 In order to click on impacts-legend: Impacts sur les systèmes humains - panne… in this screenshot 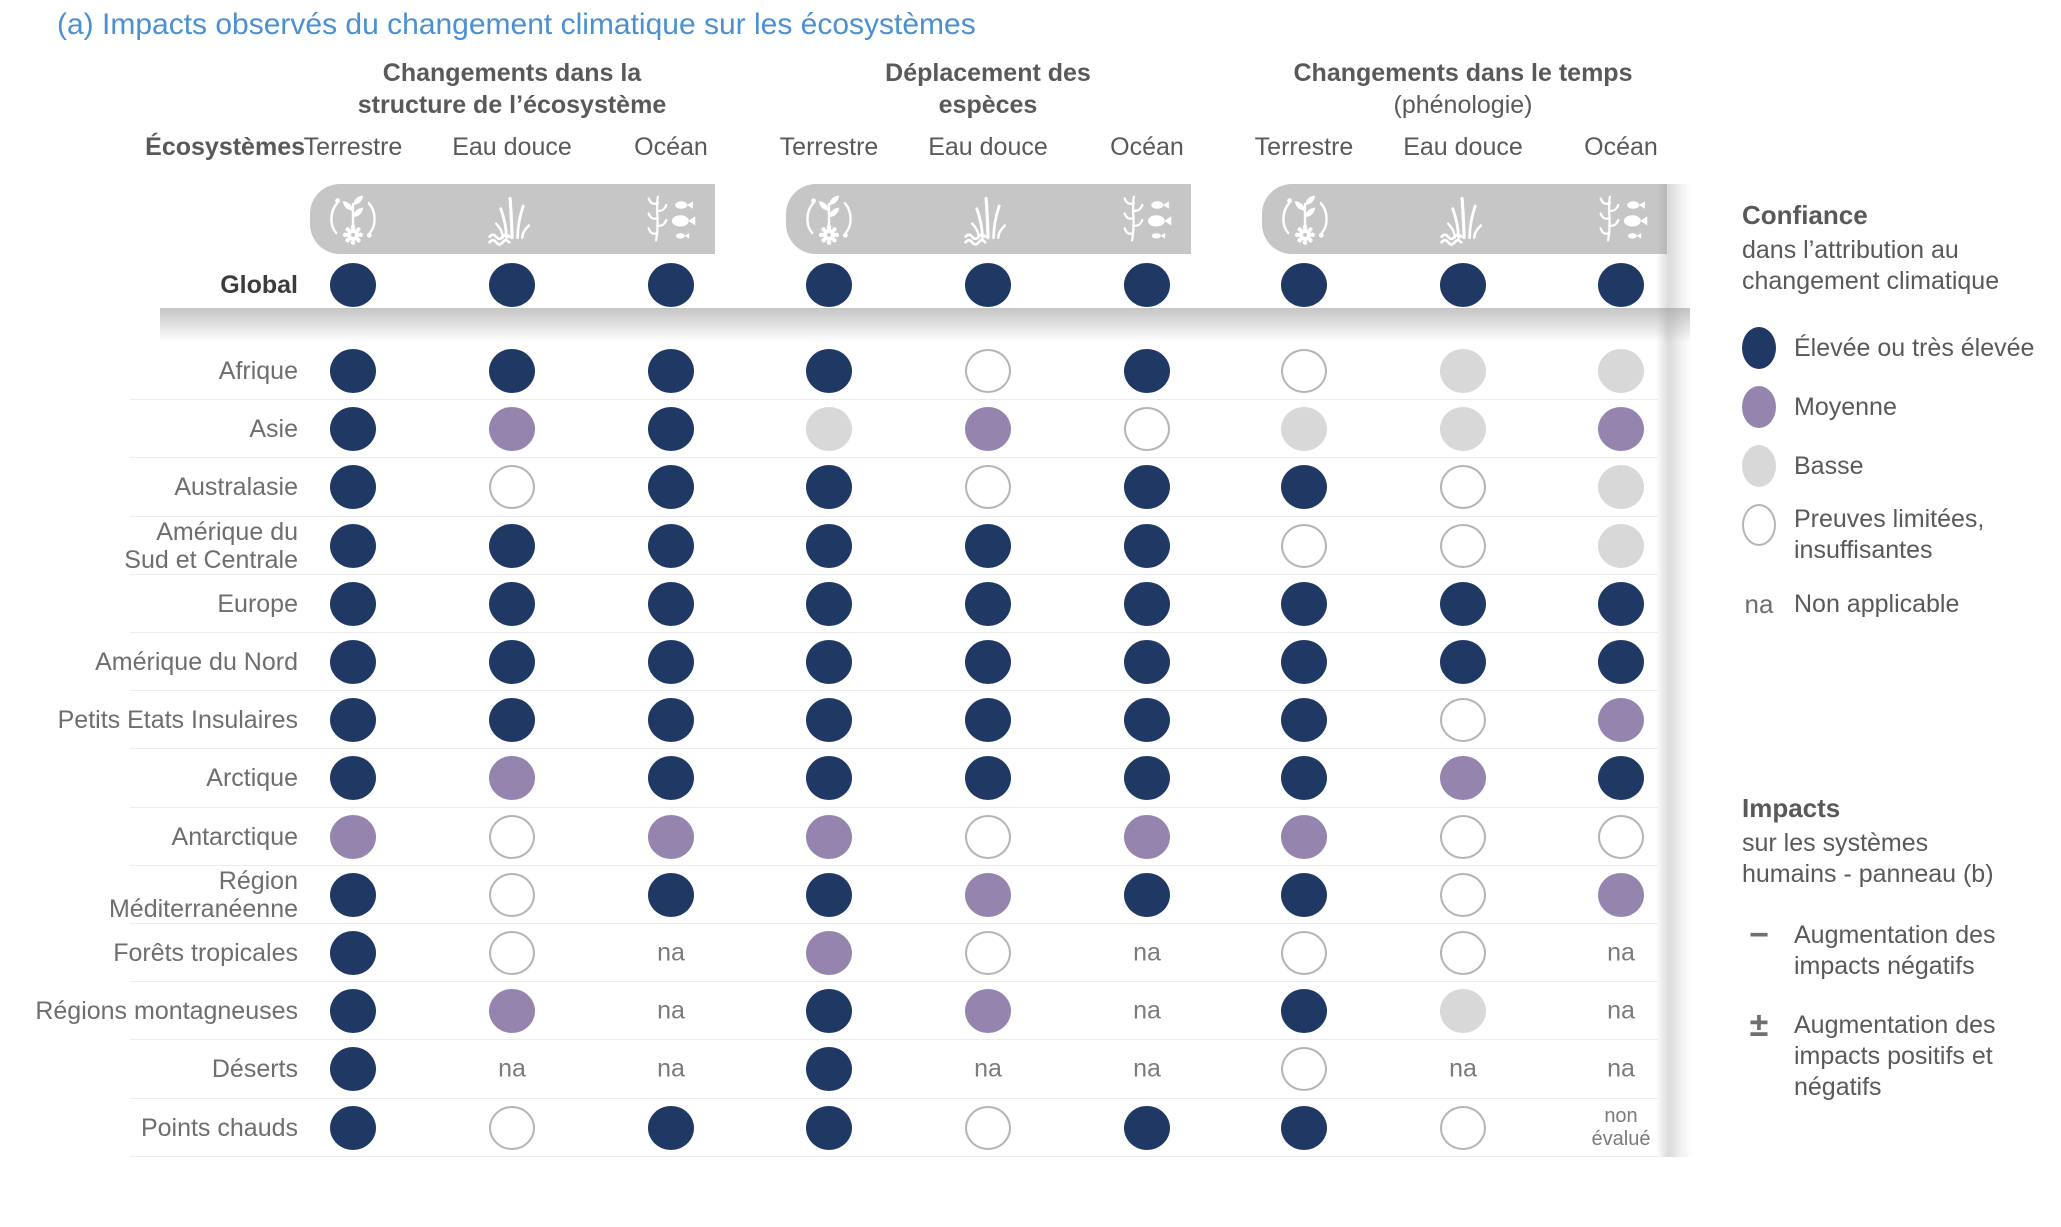, I will do `click(1899, 956)`.